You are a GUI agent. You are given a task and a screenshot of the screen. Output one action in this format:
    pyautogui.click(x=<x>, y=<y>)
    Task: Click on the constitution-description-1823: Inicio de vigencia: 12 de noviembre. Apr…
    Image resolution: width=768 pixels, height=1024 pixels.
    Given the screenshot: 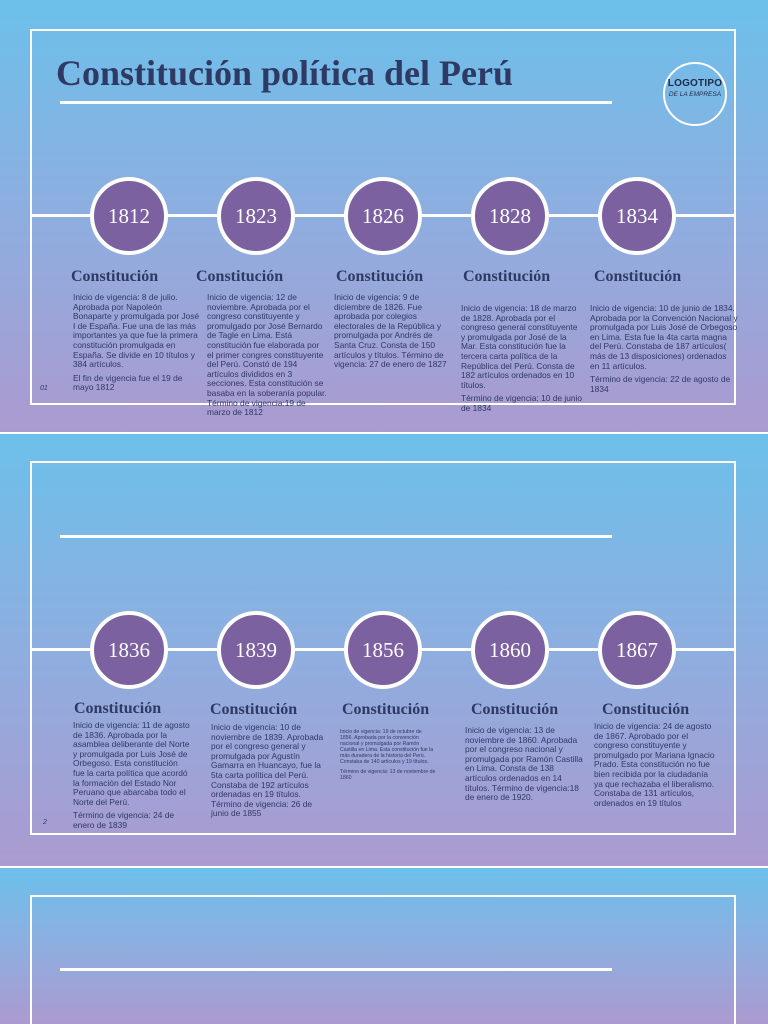 What is the action you would take?
    pyautogui.click(x=267, y=357)
    